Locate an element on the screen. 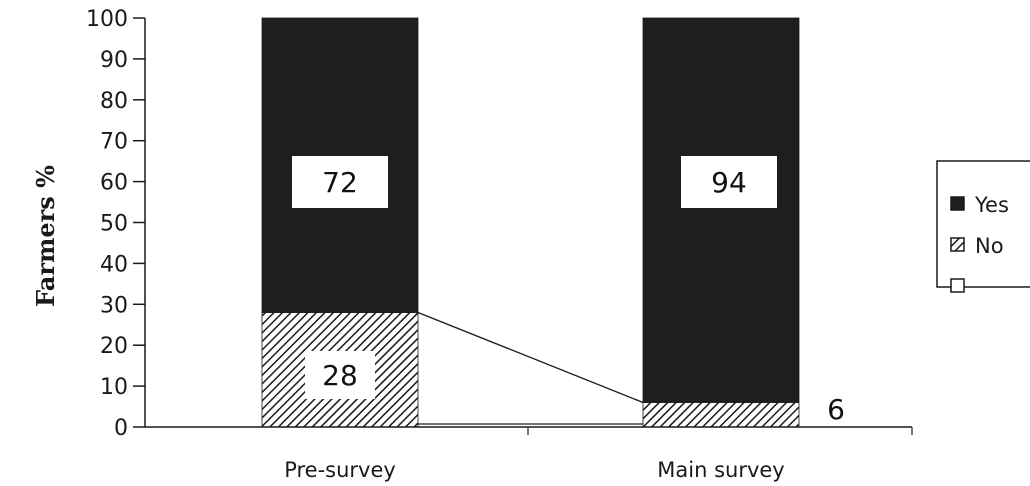 The width and height of the screenshot is (1030, 486). series-line is located at coordinates (530, 357).